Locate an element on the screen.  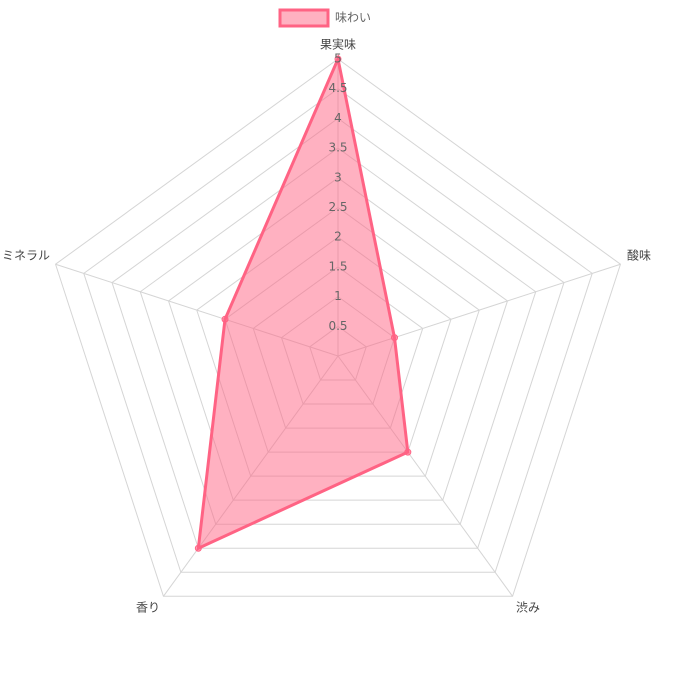
category-label: 渋み is located at coordinates (528, 608).